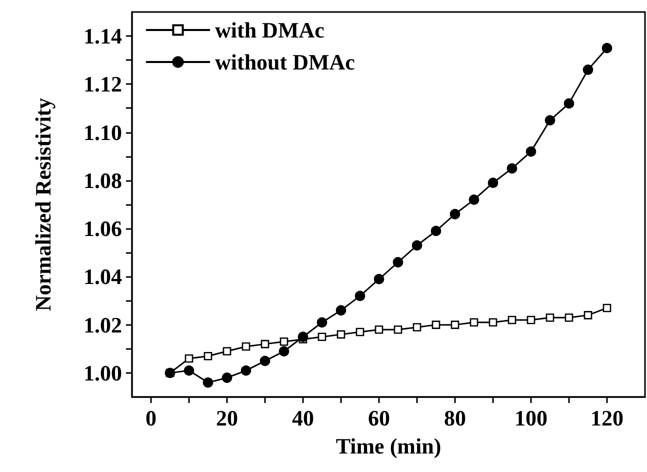 The height and width of the screenshot is (472, 647). I want to click on x-tick-label: 0, so click(151, 418).